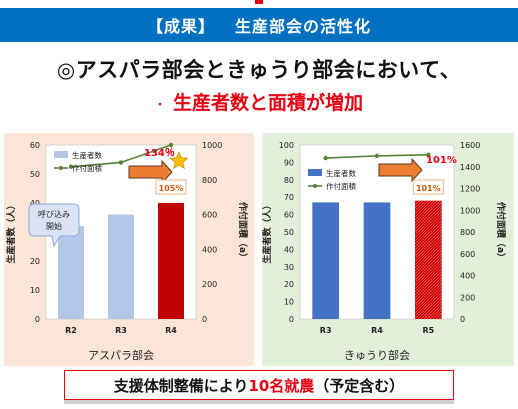  I want to click on cuc-panel-title: きゅうり部会, so click(377, 355).